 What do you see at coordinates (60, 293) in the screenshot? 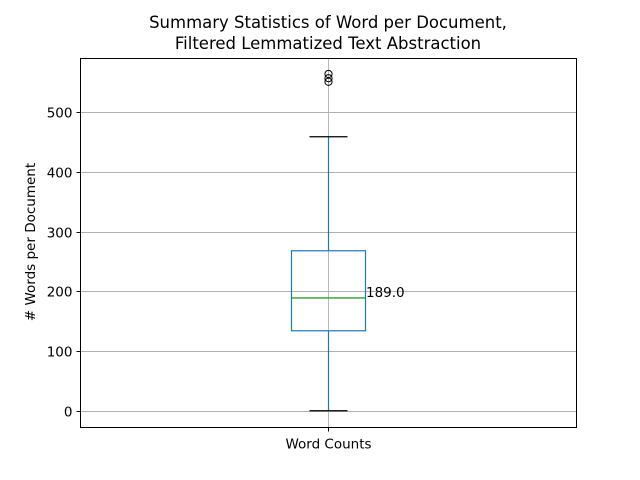
I see `y-tick-label: 200` at bounding box center [60, 293].